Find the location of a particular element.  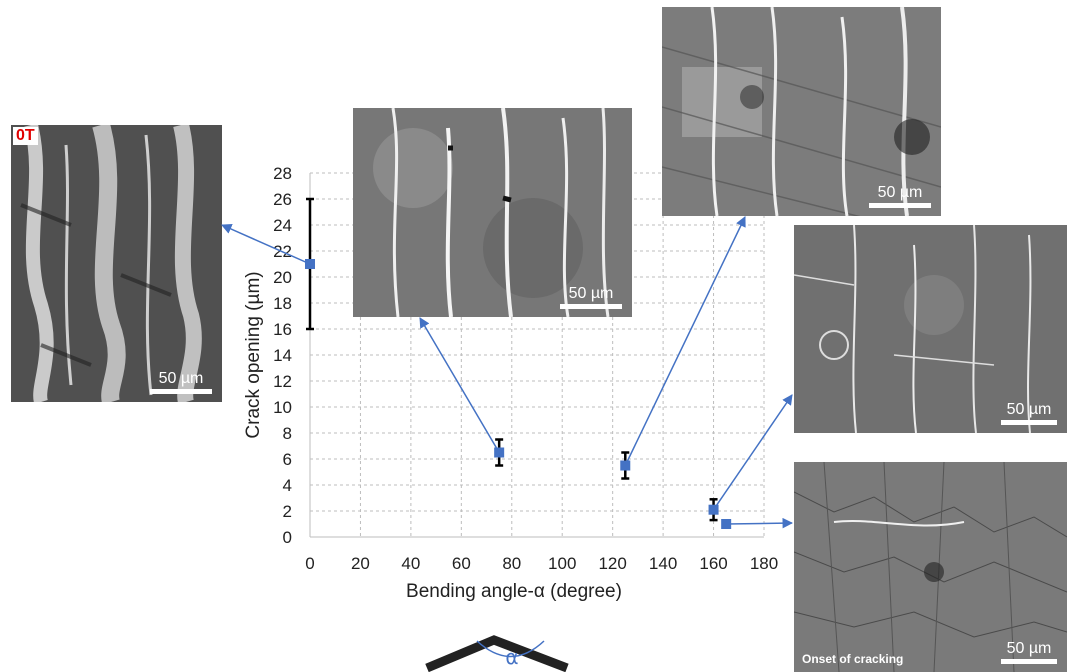

alpha-symbol: α is located at coordinates (511, 657).